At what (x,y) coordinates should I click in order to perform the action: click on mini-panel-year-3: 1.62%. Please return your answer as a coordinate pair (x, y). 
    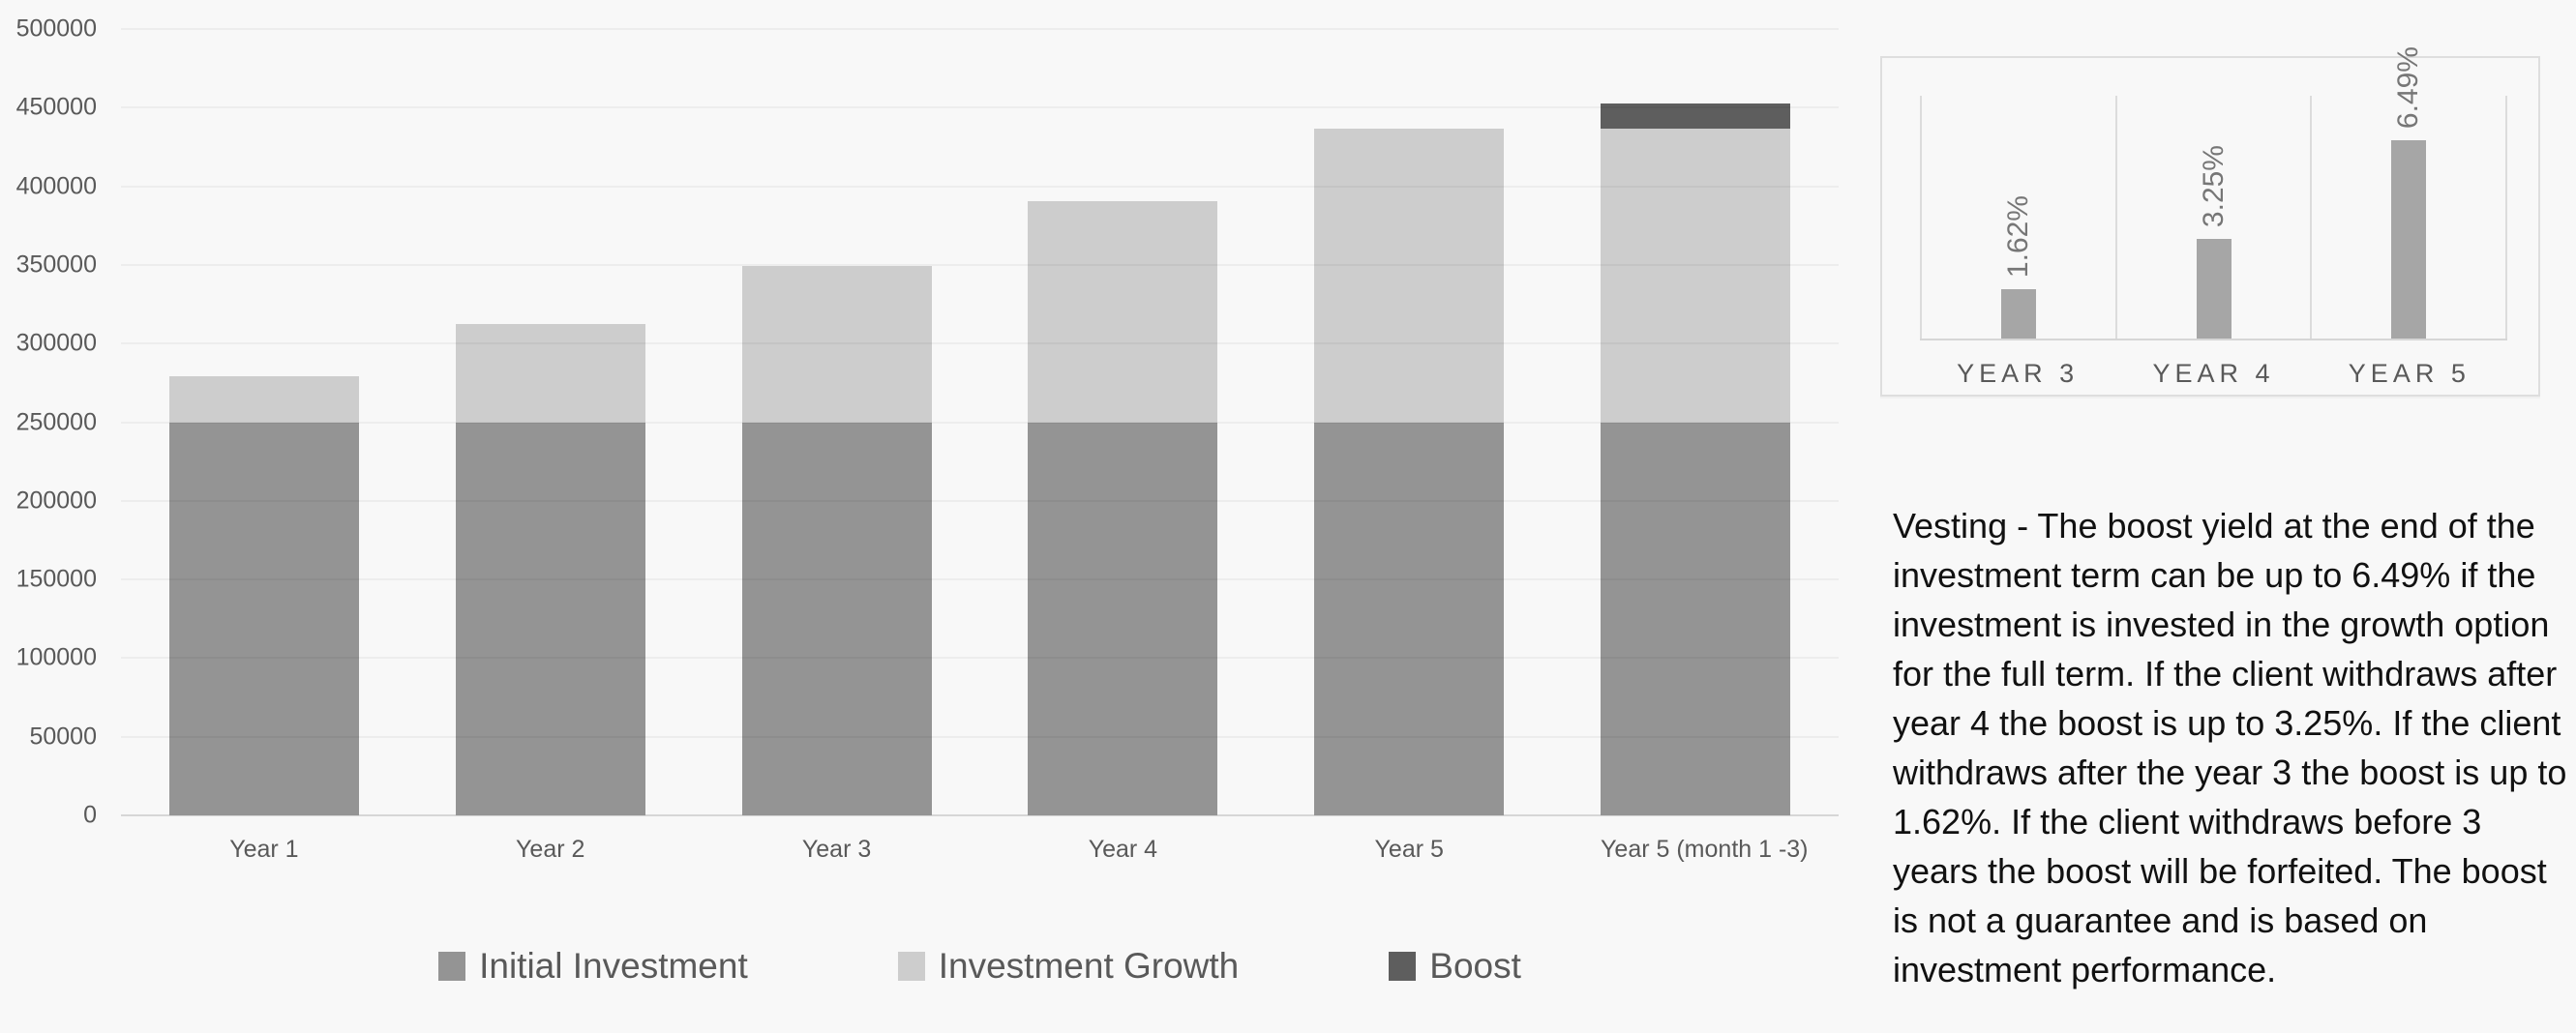
    Looking at the image, I should click on (2017, 217).